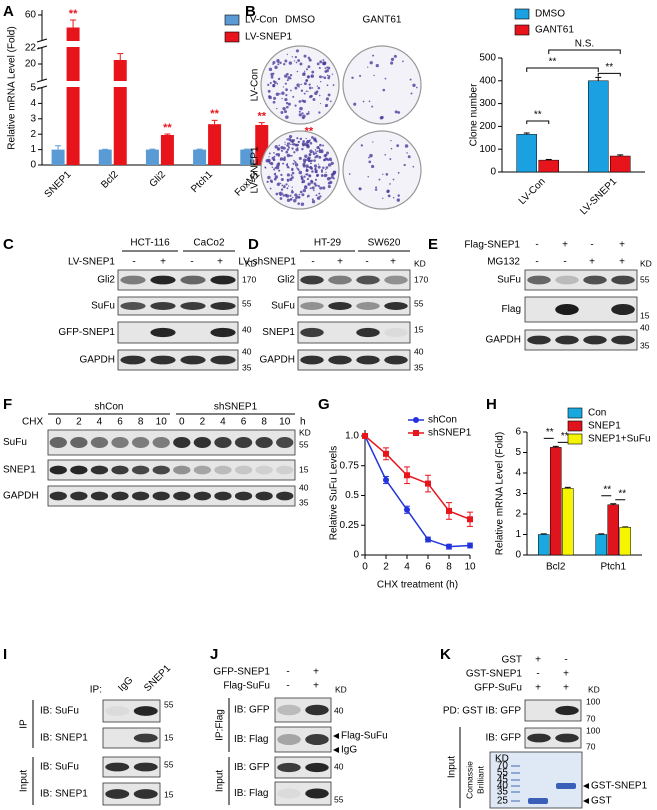  What do you see at coordinates (253, 244) in the screenshot?
I see `panel-letter: D` at bounding box center [253, 244].